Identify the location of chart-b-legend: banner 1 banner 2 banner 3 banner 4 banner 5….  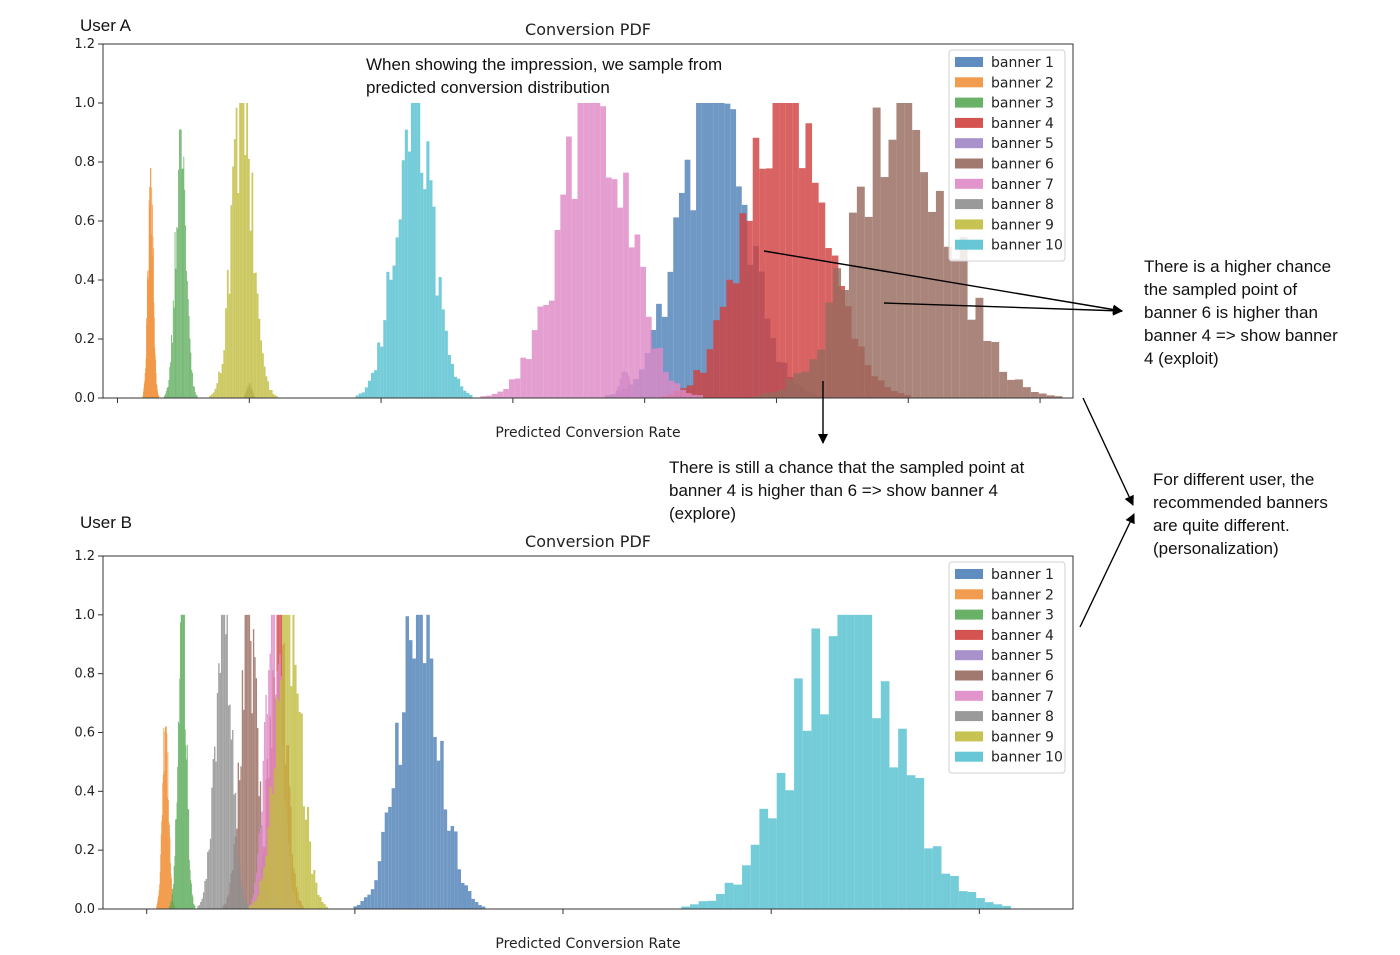
(1007, 667).